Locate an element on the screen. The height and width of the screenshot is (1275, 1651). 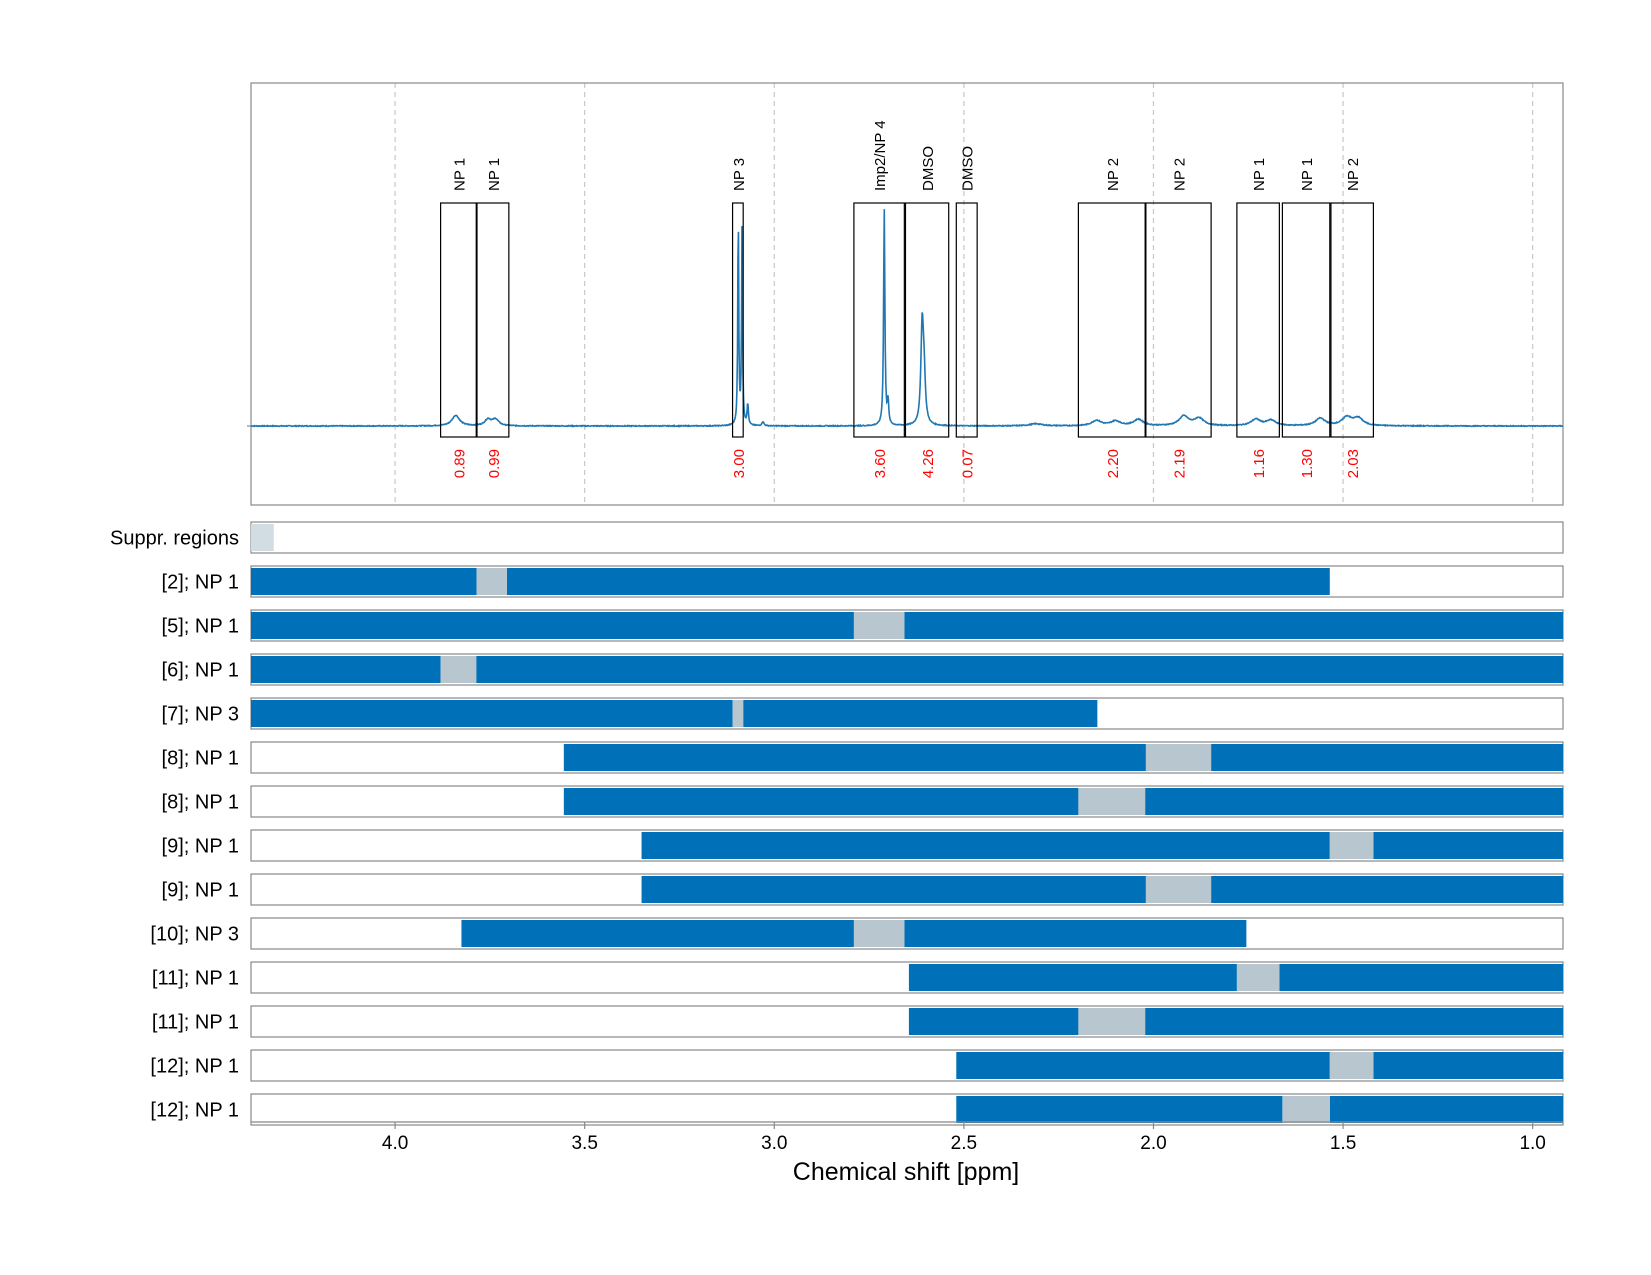
x-tick-label: 3.5 is located at coordinates (584, 1143).